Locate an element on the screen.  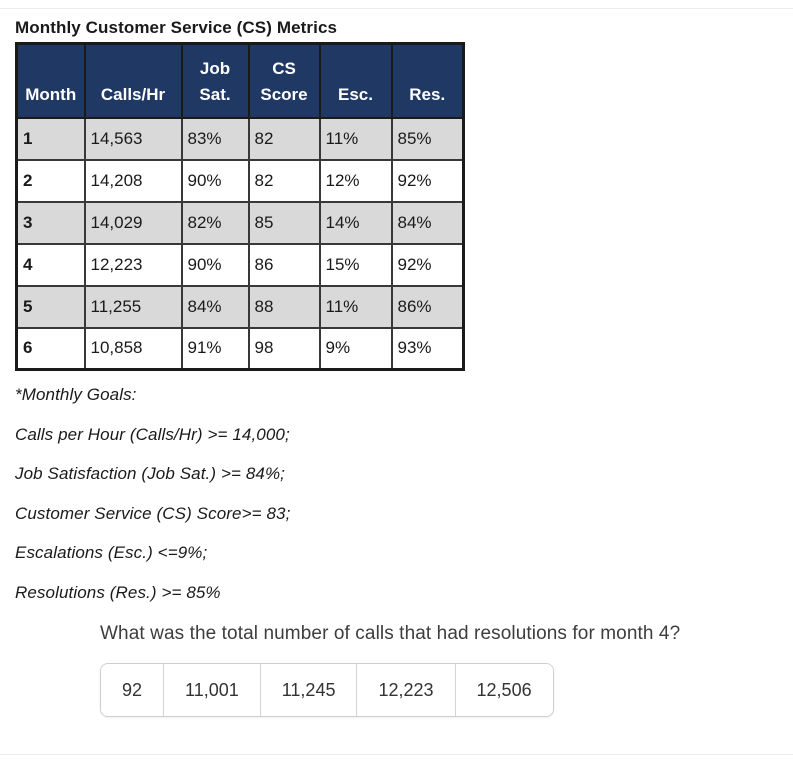
cell-month: 2 is located at coordinates (50, 180).